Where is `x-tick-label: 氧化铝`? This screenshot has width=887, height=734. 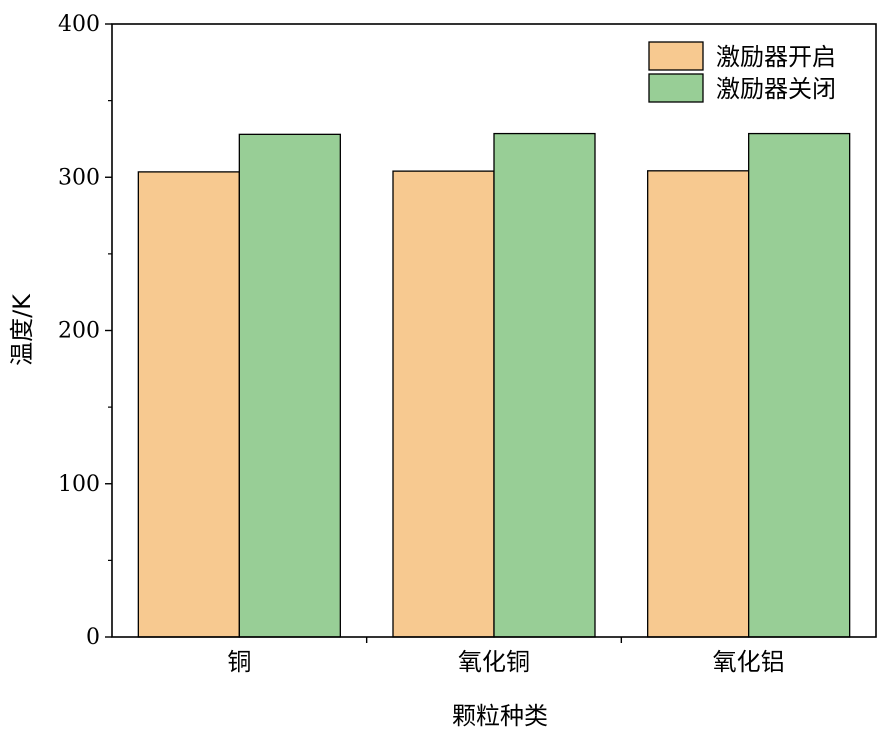 x-tick-label: 氧化铝 is located at coordinates (749, 662).